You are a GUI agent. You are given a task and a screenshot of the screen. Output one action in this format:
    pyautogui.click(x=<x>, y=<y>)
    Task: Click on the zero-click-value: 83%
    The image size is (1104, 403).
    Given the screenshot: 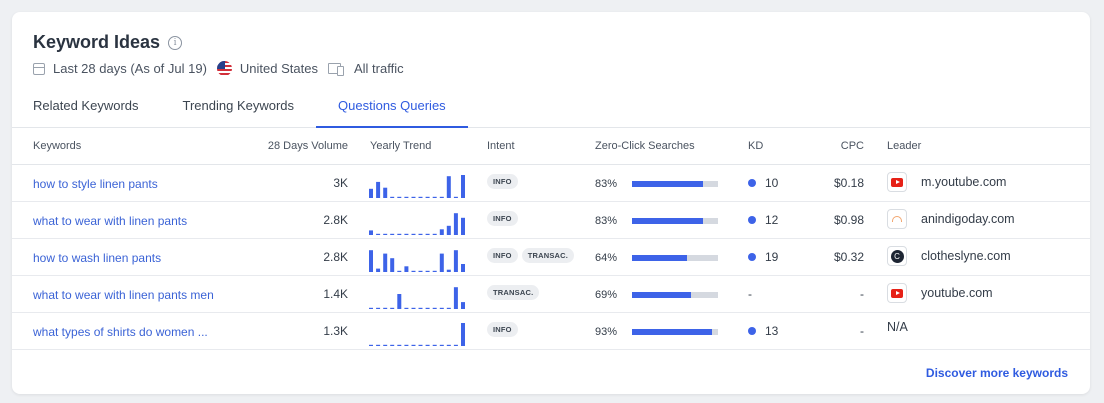 What is the action you would take?
    pyautogui.click(x=606, y=184)
    